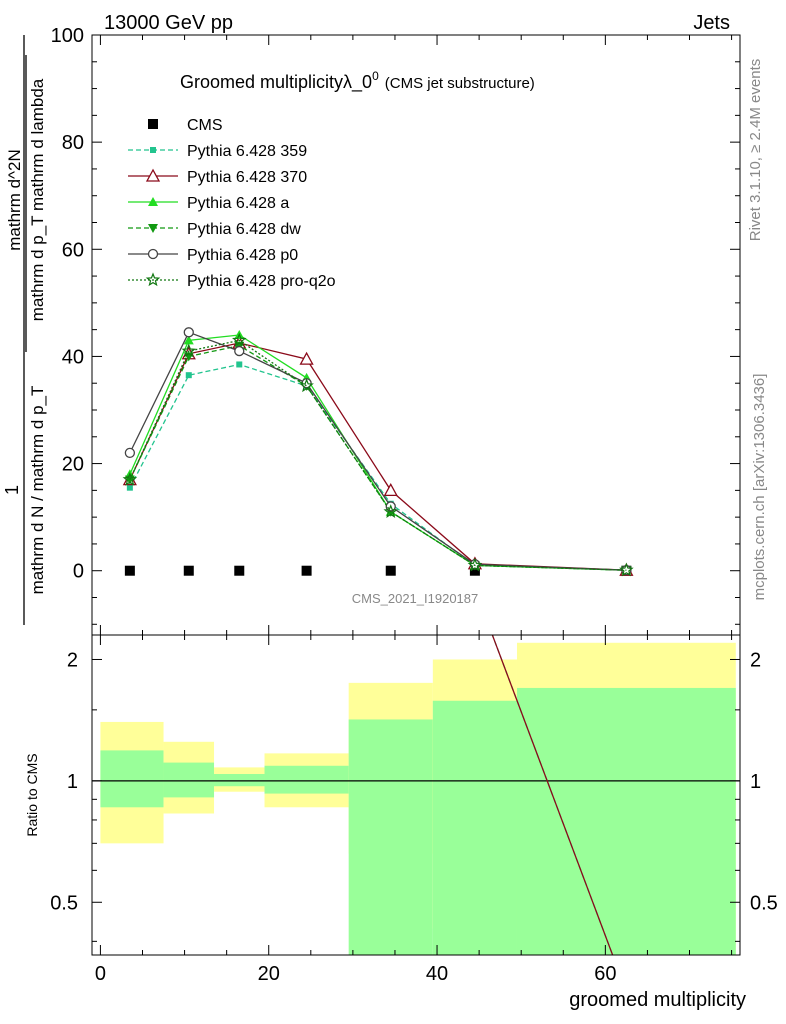 The image size is (786, 1024). What do you see at coordinates (261, 281) in the screenshot?
I see `legend-label-pythia-6-428-pro-q2o: Pythia 6.428 pro-q2o` at bounding box center [261, 281].